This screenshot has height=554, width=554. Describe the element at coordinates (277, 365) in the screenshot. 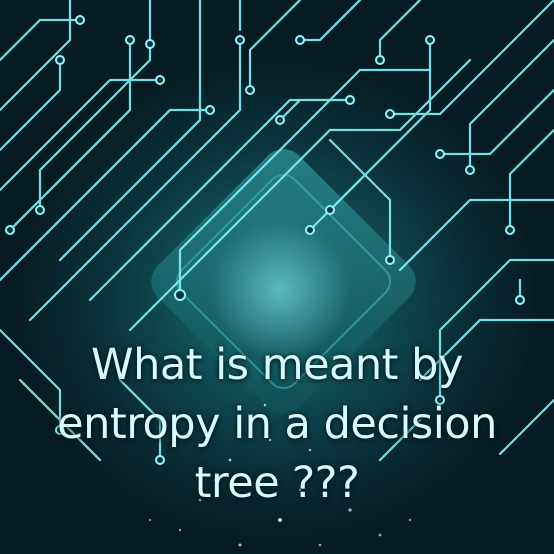

I see `headline-line-1: What is meant by` at that location.